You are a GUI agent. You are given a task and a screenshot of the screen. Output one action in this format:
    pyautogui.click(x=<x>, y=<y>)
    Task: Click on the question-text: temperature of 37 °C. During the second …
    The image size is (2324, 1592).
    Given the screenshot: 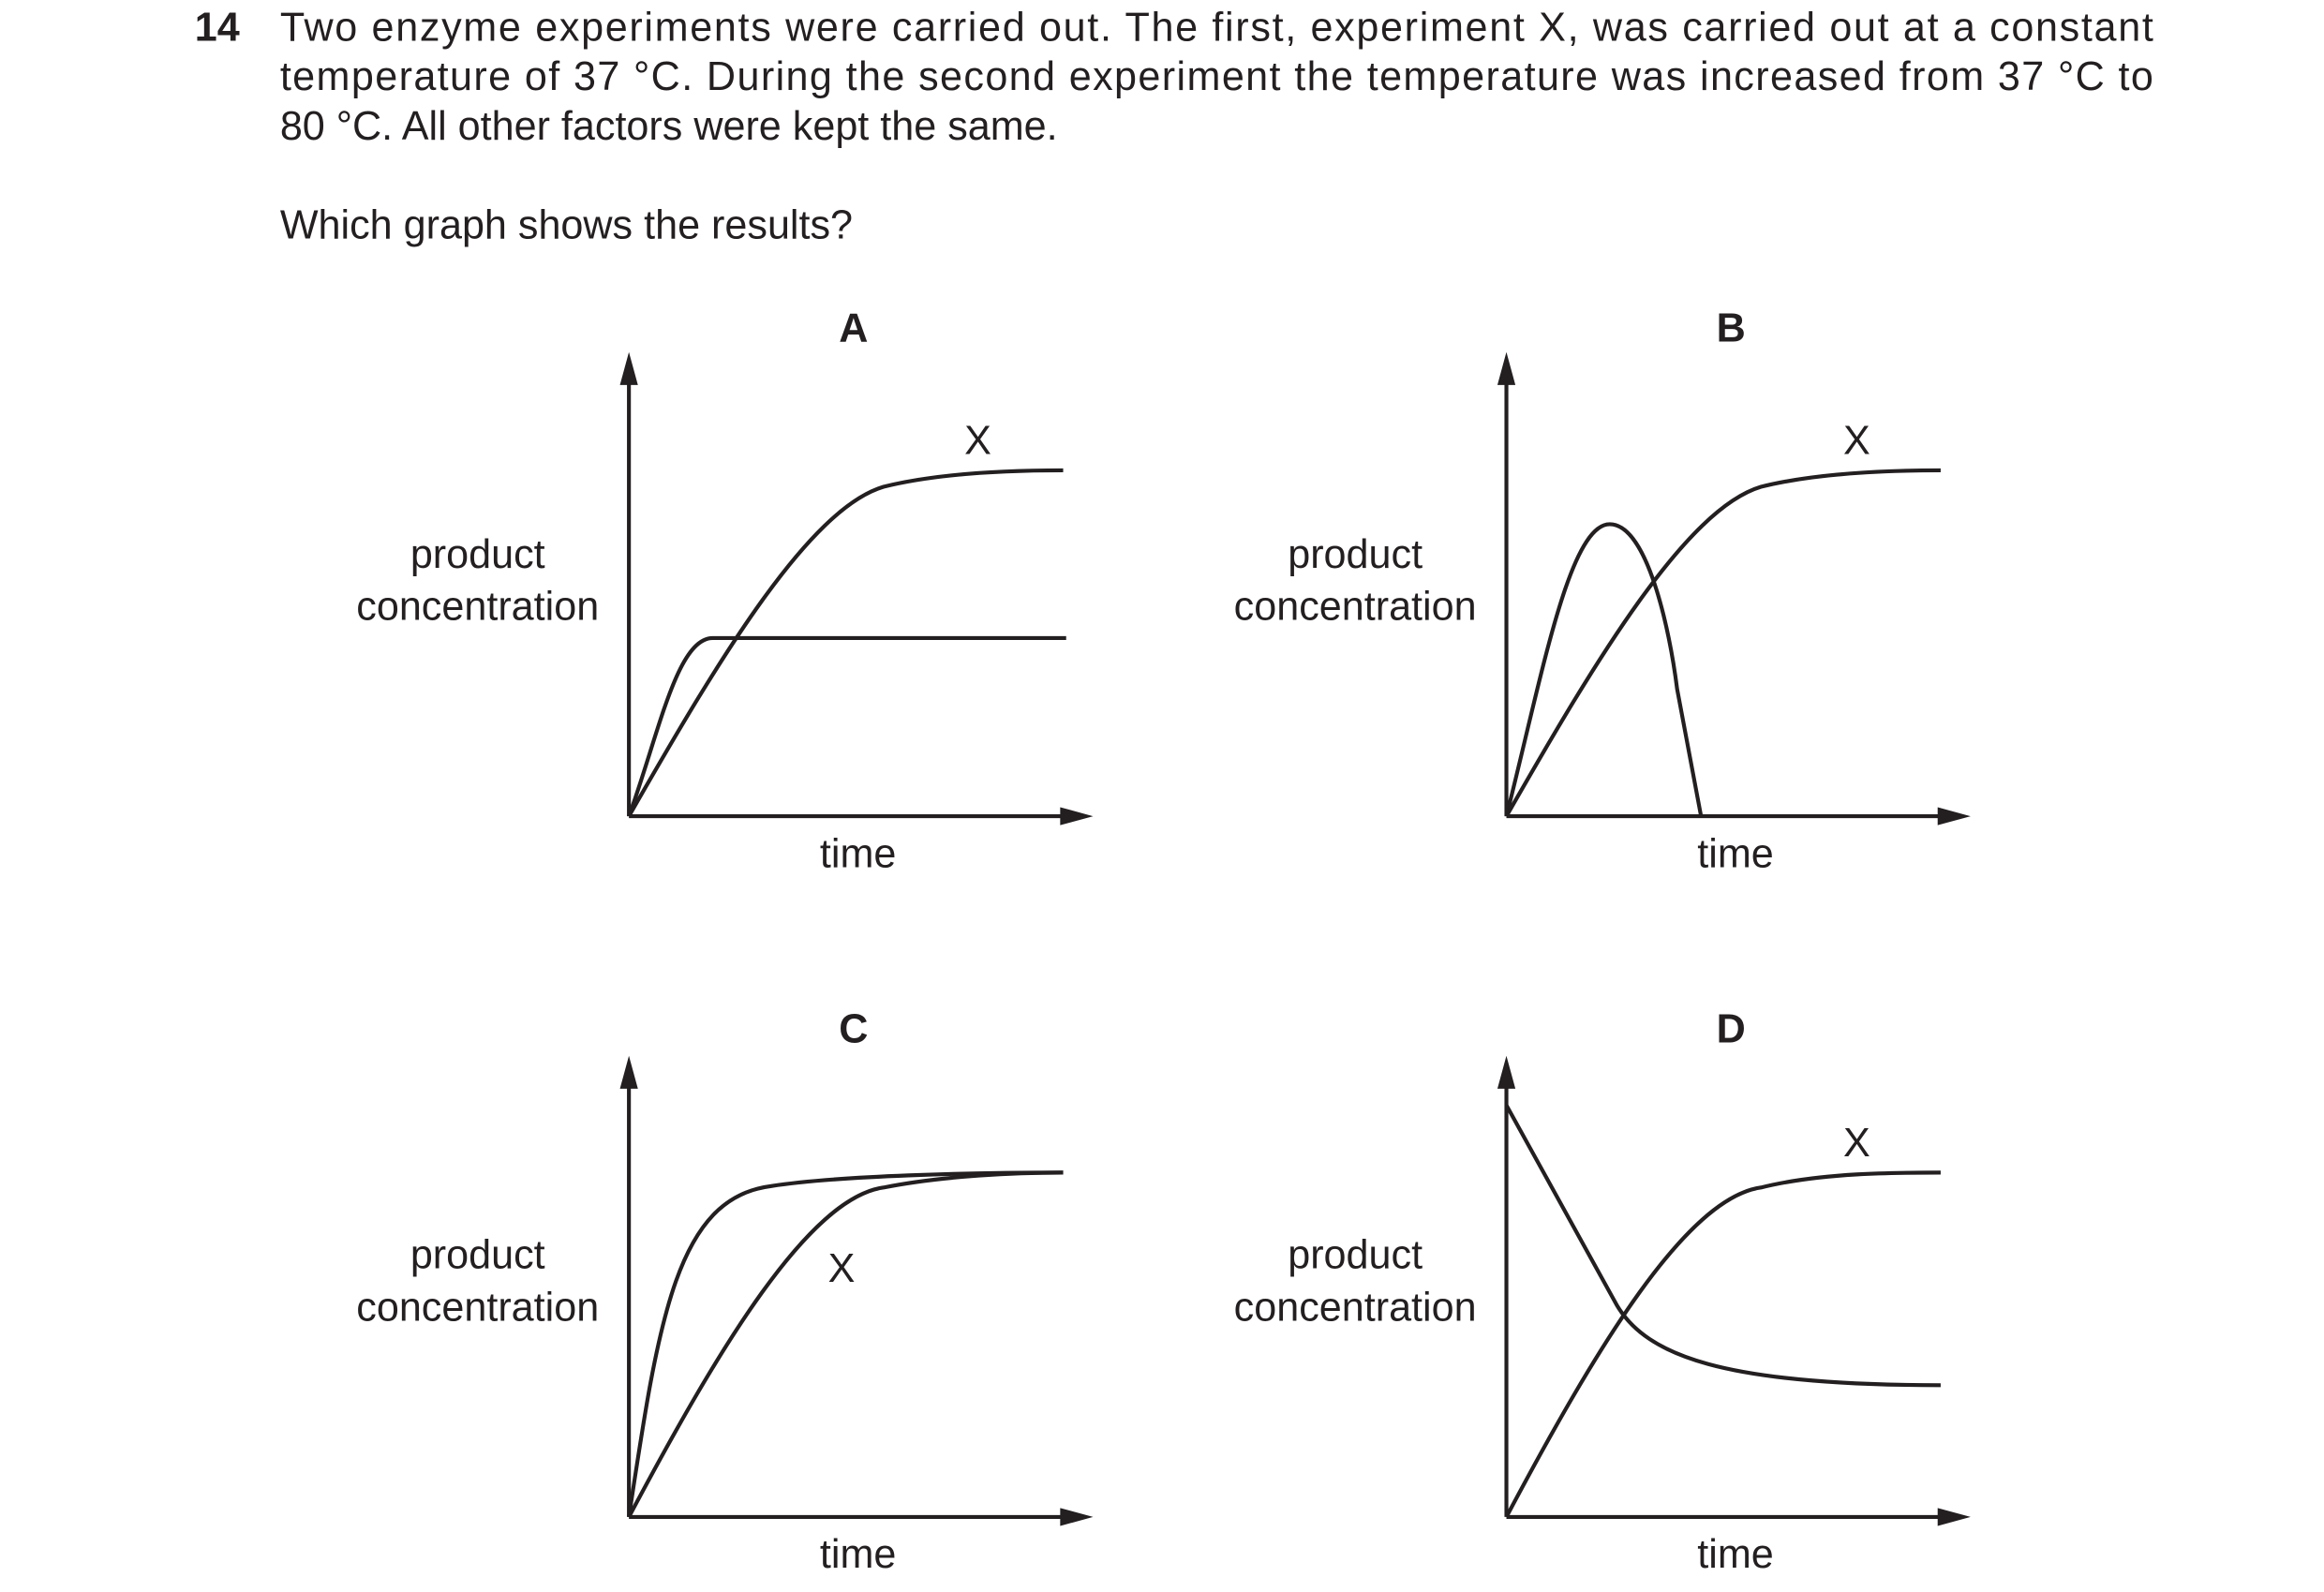 What is the action you would take?
    pyautogui.click(x=1216, y=76)
    